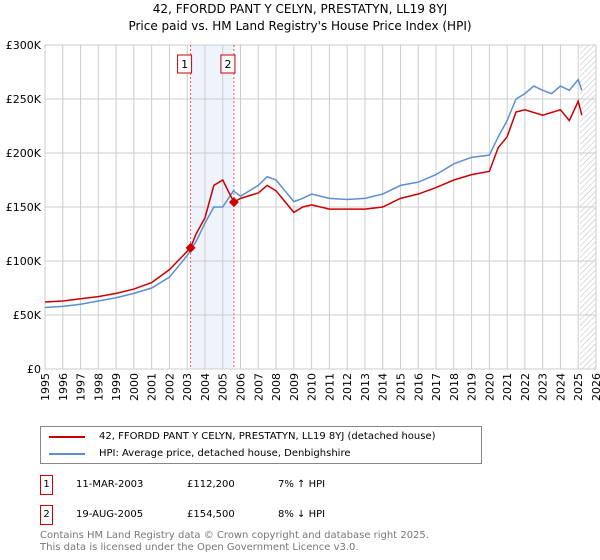  What do you see at coordinates (383, 387) in the screenshot?
I see `x-tick-label: 2014` at bounding box center [383, 387].